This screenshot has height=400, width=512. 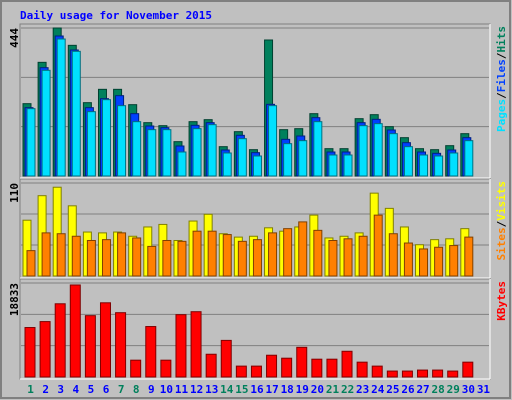 I want to click on x-tick-label: 17, so click(x=271, y=389).